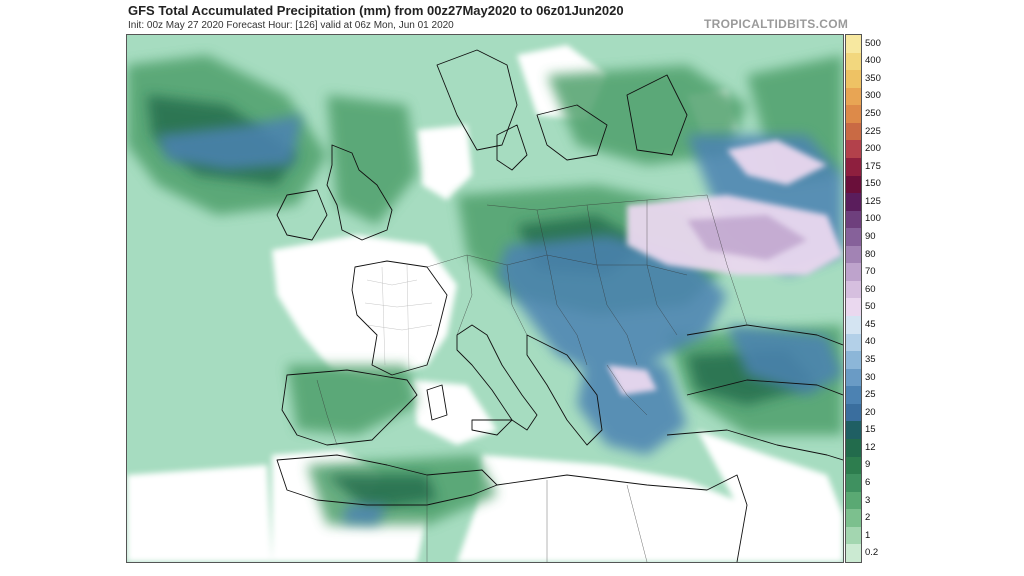  What do you see at coordinates (868, 518) in the screenshot?
I see `colorbar-label: 2` at bounding box center [868, 518].